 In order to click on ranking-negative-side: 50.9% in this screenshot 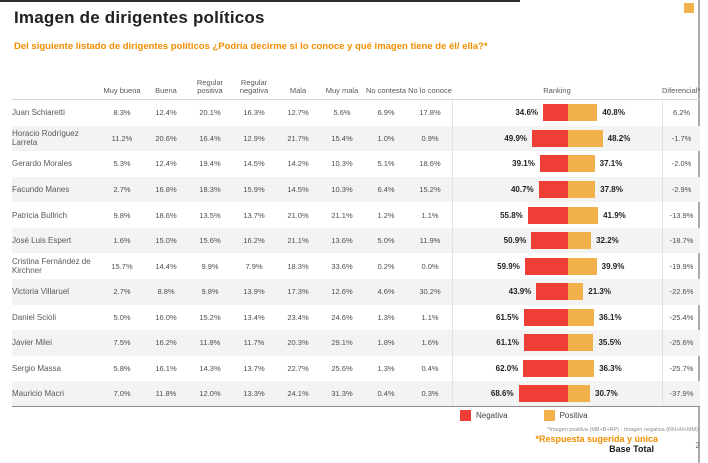, I will do `click(536, 241)`.